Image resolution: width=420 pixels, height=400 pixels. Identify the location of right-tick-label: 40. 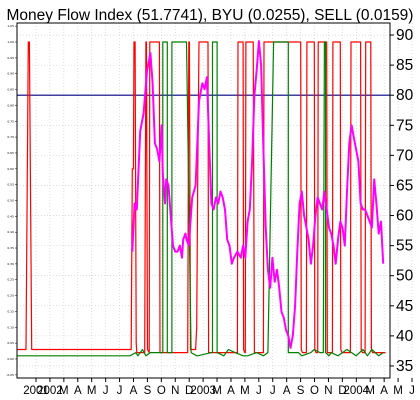
(405, 336).